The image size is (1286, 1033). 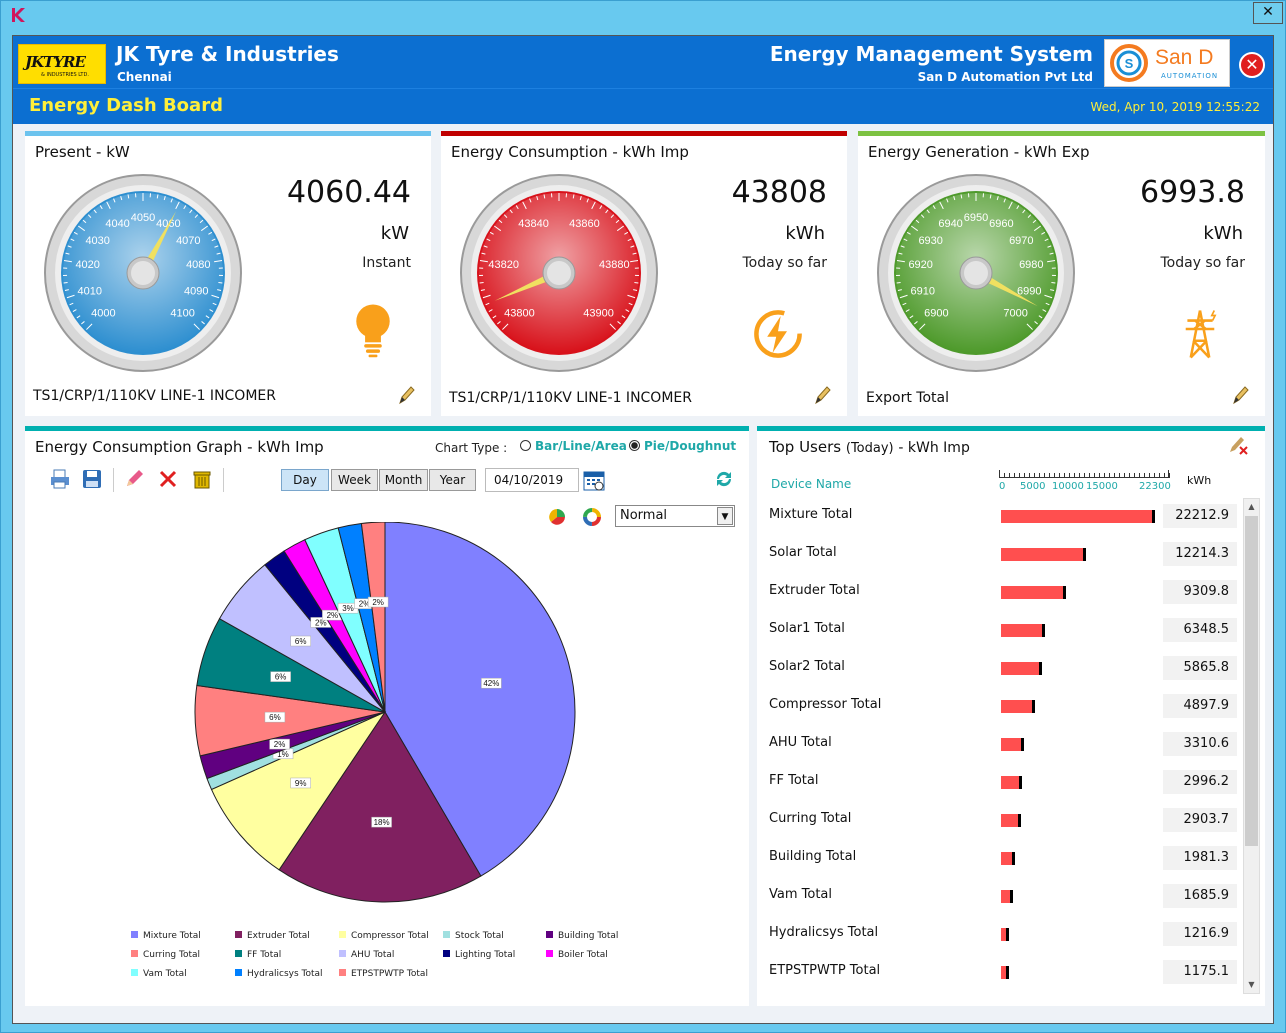 I want to click on doughnut-chart-icon, so click(x=592, y=517).